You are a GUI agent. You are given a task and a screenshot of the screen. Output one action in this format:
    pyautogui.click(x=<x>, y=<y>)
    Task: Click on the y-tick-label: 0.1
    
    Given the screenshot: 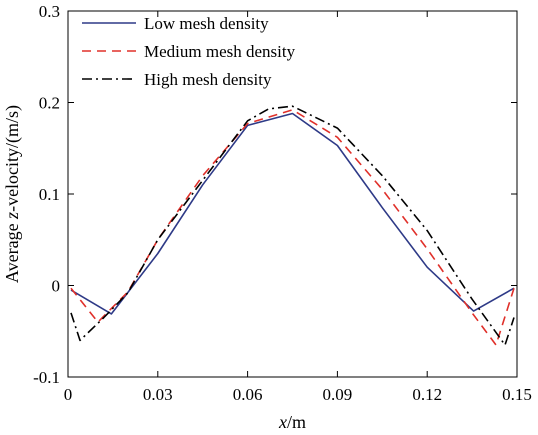 What is the action you would take?
    pyautogui.click(x=49, y=194)
    